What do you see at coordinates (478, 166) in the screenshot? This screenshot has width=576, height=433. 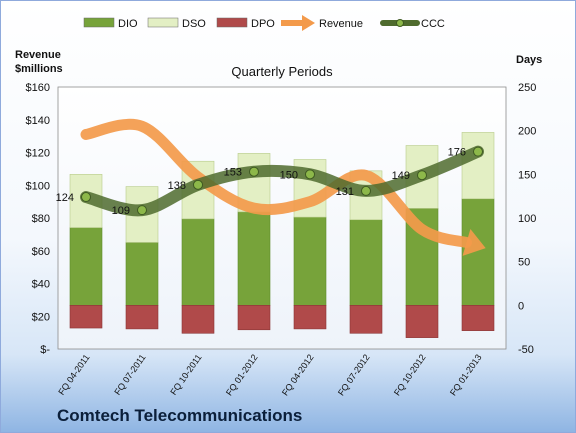 I see `dso-bar` at bounding box center [478, 166].